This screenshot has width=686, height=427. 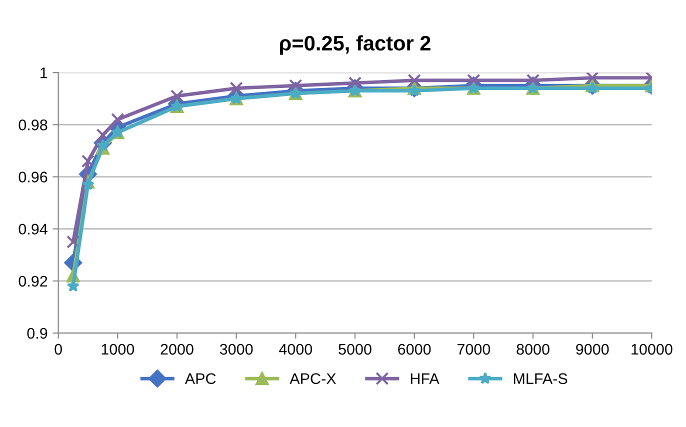 I want to click on x-tick-label: 9000, so click(x=592, y=349).